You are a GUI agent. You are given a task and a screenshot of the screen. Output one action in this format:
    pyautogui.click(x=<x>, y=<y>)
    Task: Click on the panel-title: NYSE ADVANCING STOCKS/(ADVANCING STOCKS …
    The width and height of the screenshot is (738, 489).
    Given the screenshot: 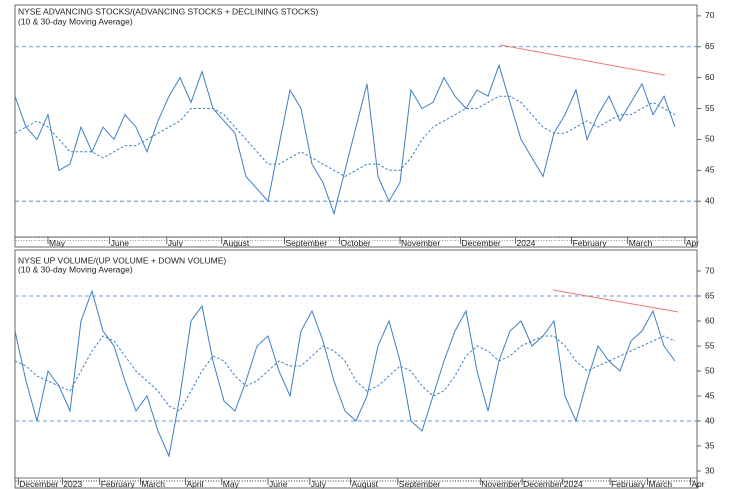 What is the action you would take?
    pyautogui.click(x=168, y=11)
    